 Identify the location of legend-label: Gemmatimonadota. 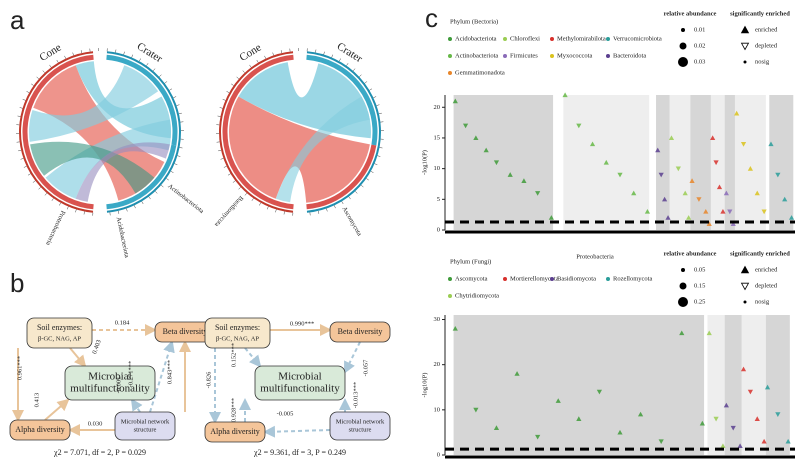
(480, 72).